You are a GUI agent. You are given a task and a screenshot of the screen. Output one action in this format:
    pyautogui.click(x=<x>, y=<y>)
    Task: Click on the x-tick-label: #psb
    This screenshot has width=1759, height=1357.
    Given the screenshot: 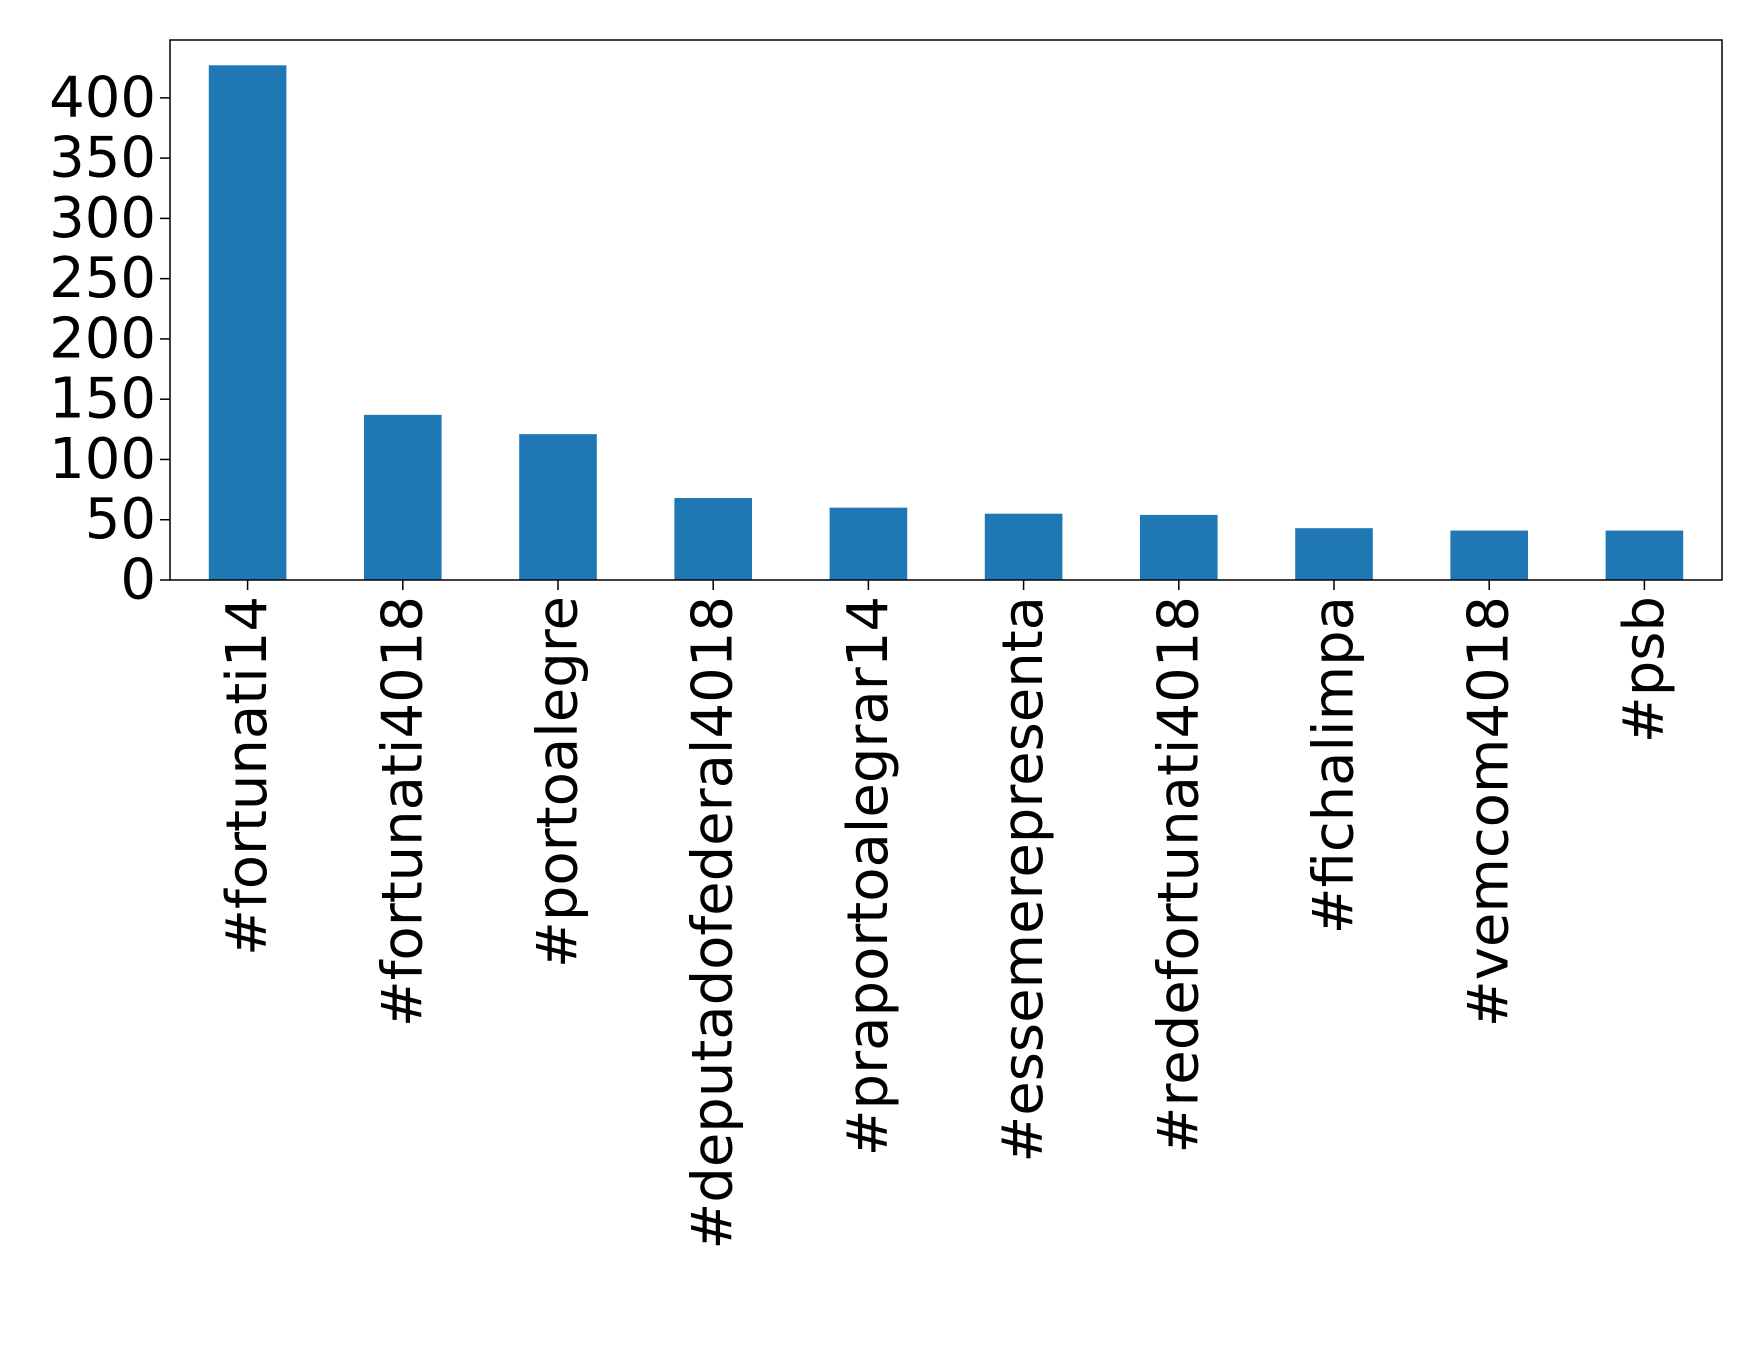 What is the action you would take?
    pyautogui.click(x=1644, y=669)
    